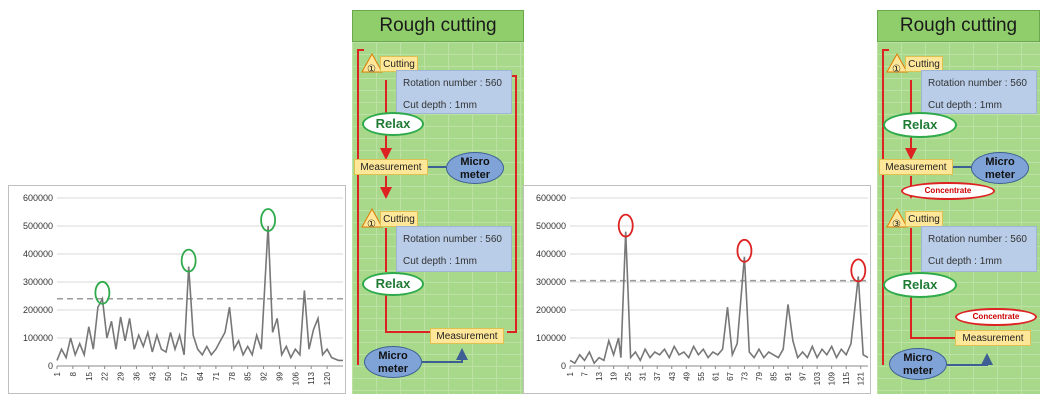 This screenshot has width=1040, height=395. What do you see at coordinates (643, 375) in the screenshot?
I see `x-tick-label: 31` at bounding box center [643, 375].